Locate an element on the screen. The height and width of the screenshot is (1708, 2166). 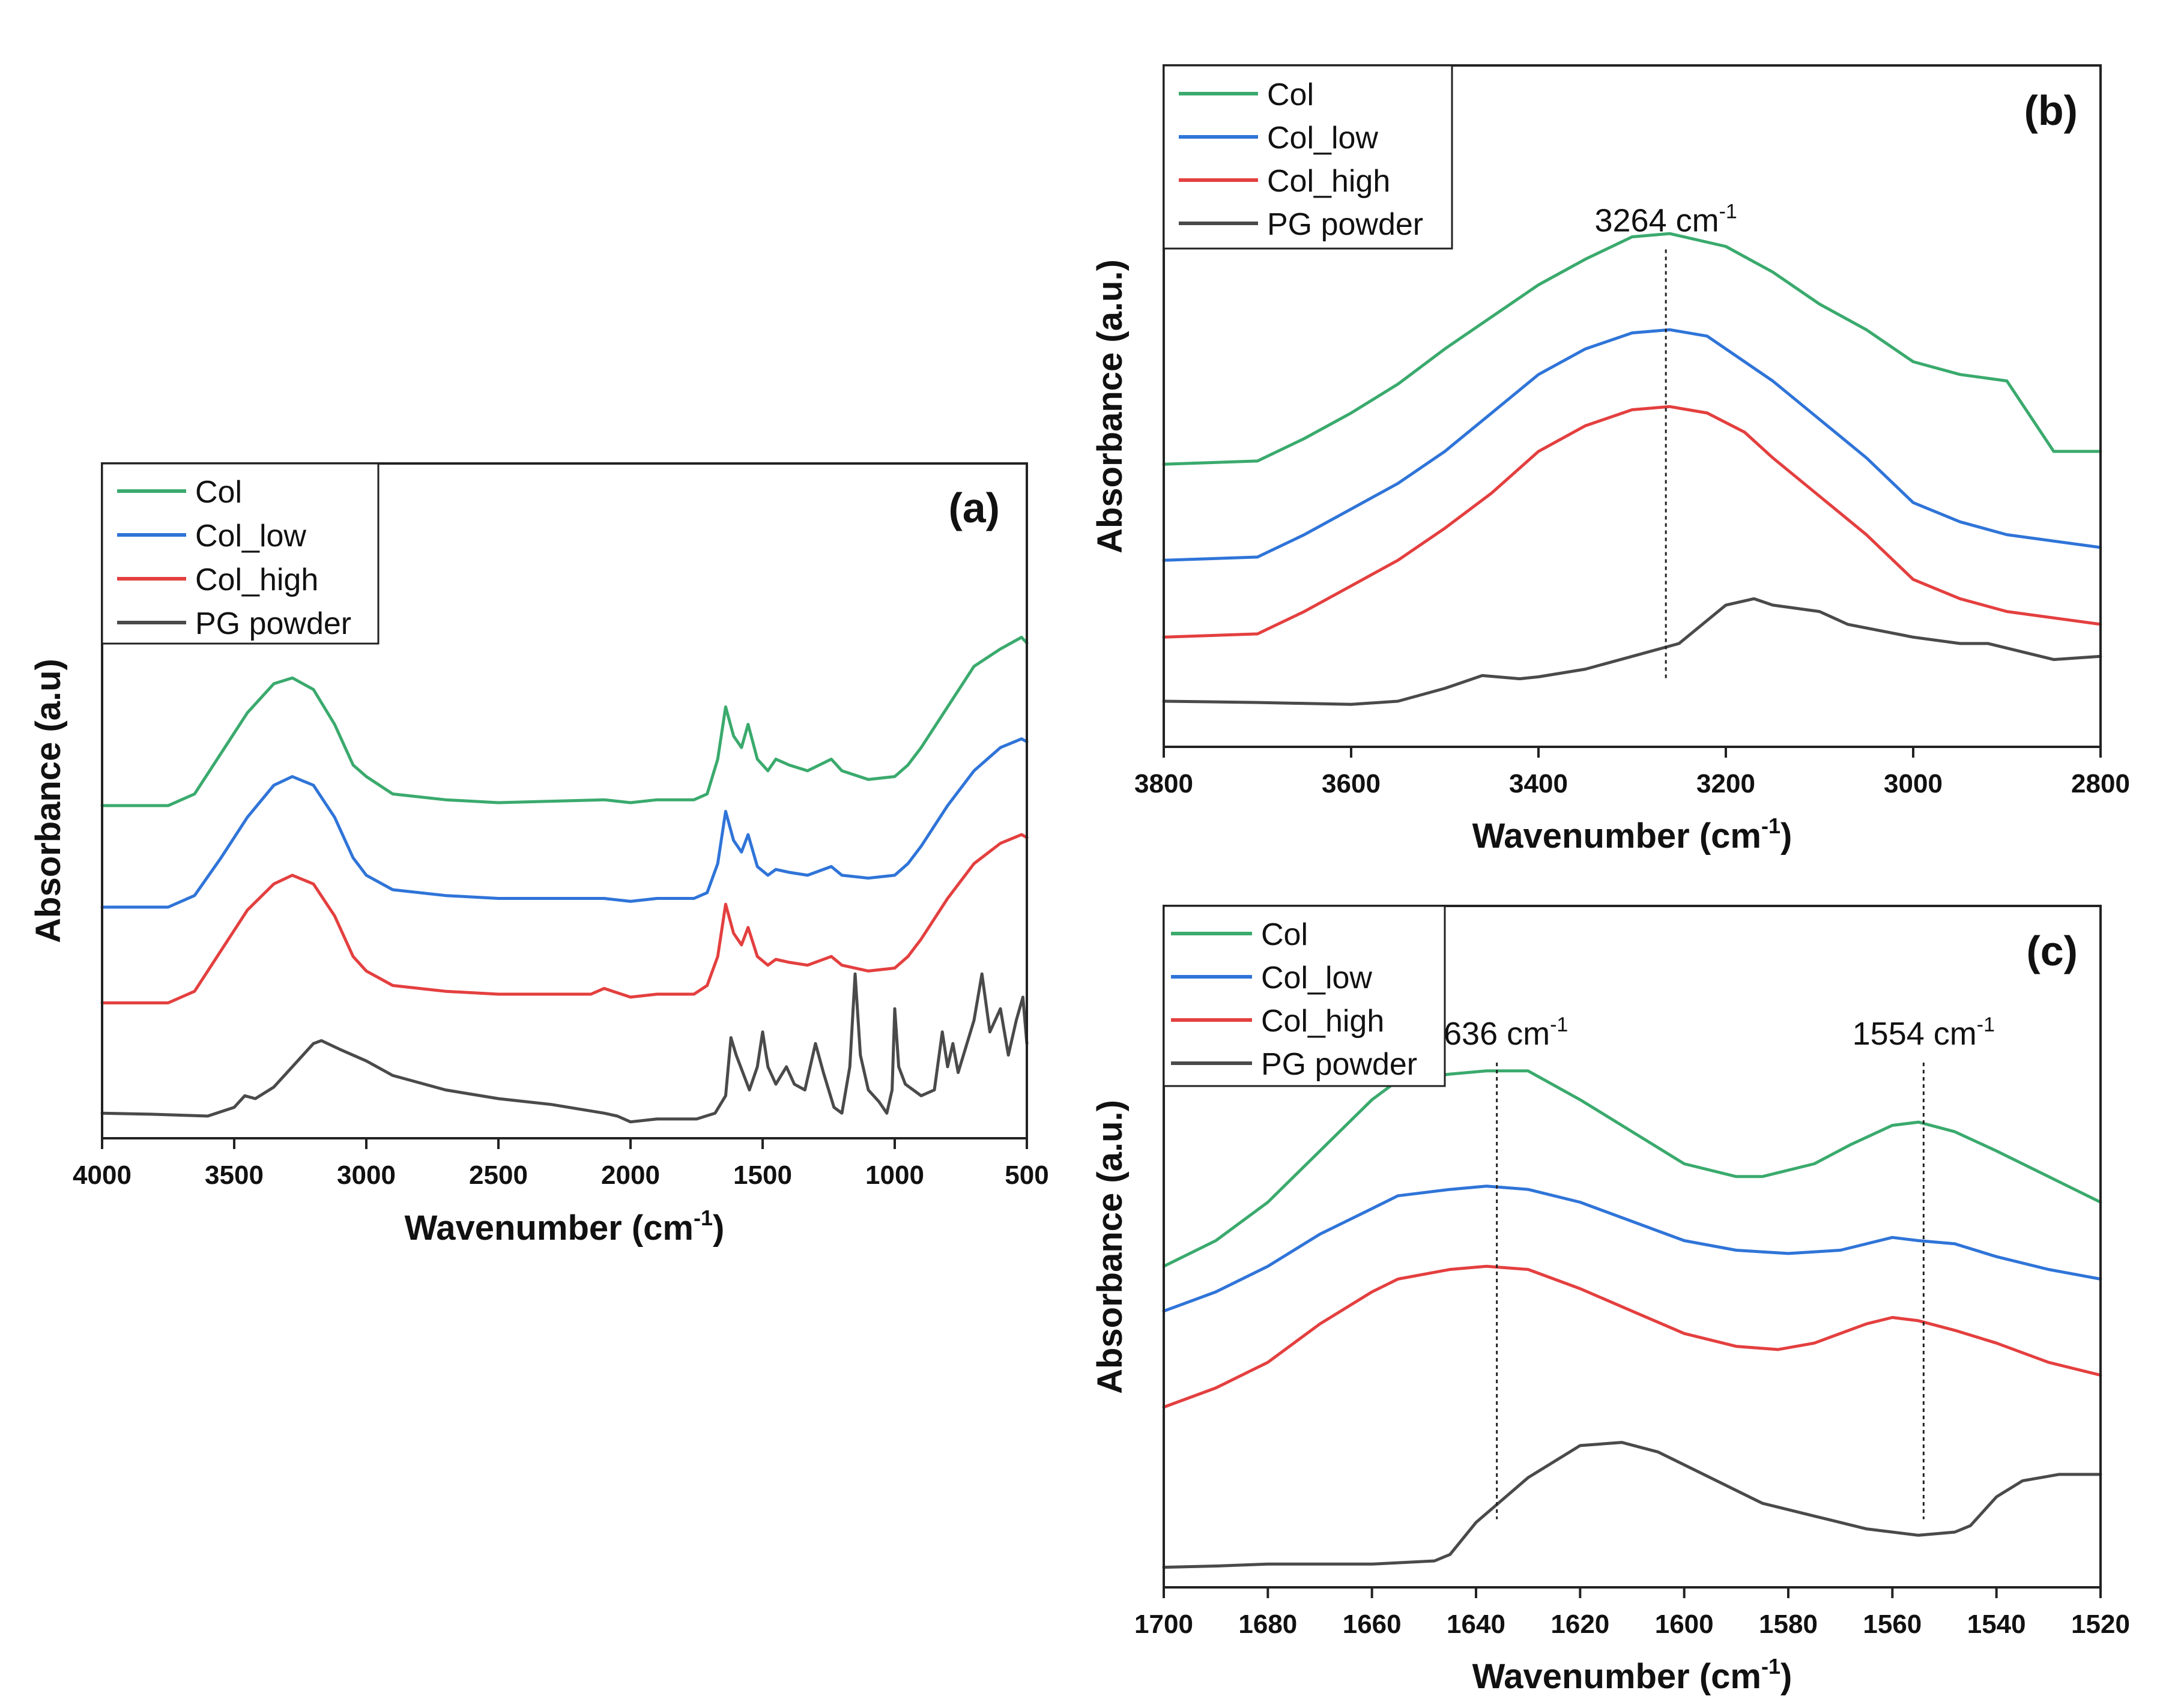
x-ticks-b: 3800 3600 3400 3200 3000 2800 is located at coordinates (1632, 772).